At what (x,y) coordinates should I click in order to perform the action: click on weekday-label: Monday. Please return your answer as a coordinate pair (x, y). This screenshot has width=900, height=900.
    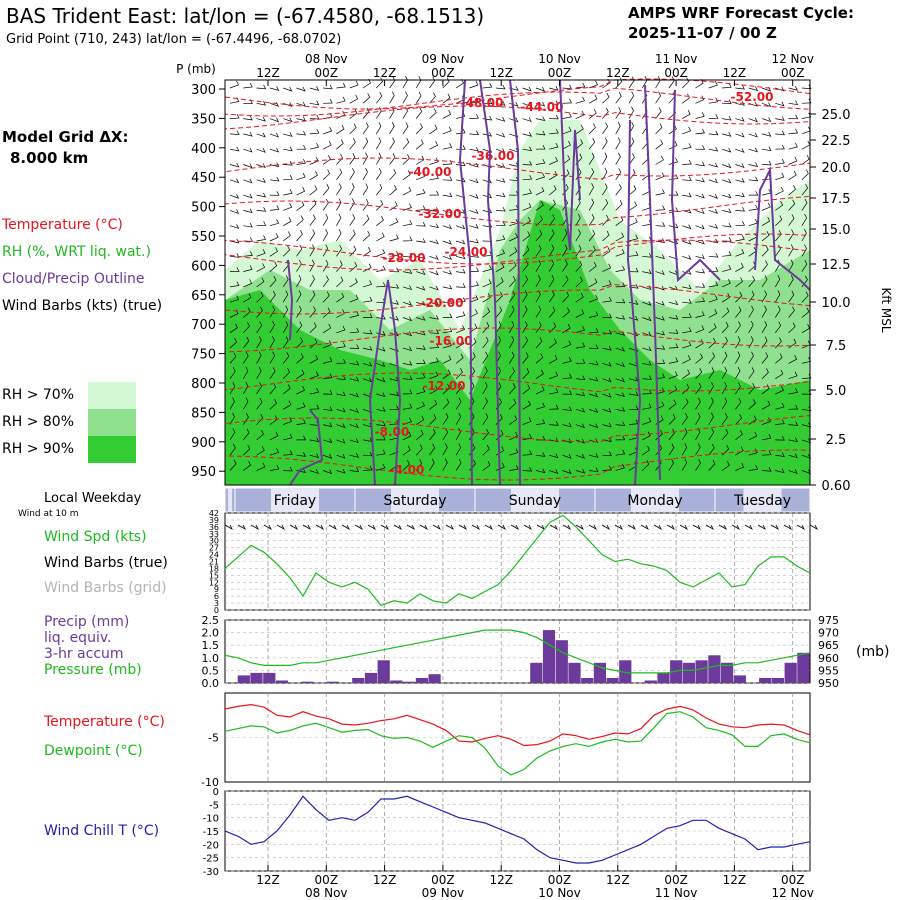
    Looking at the image, I should click on (654, 501).